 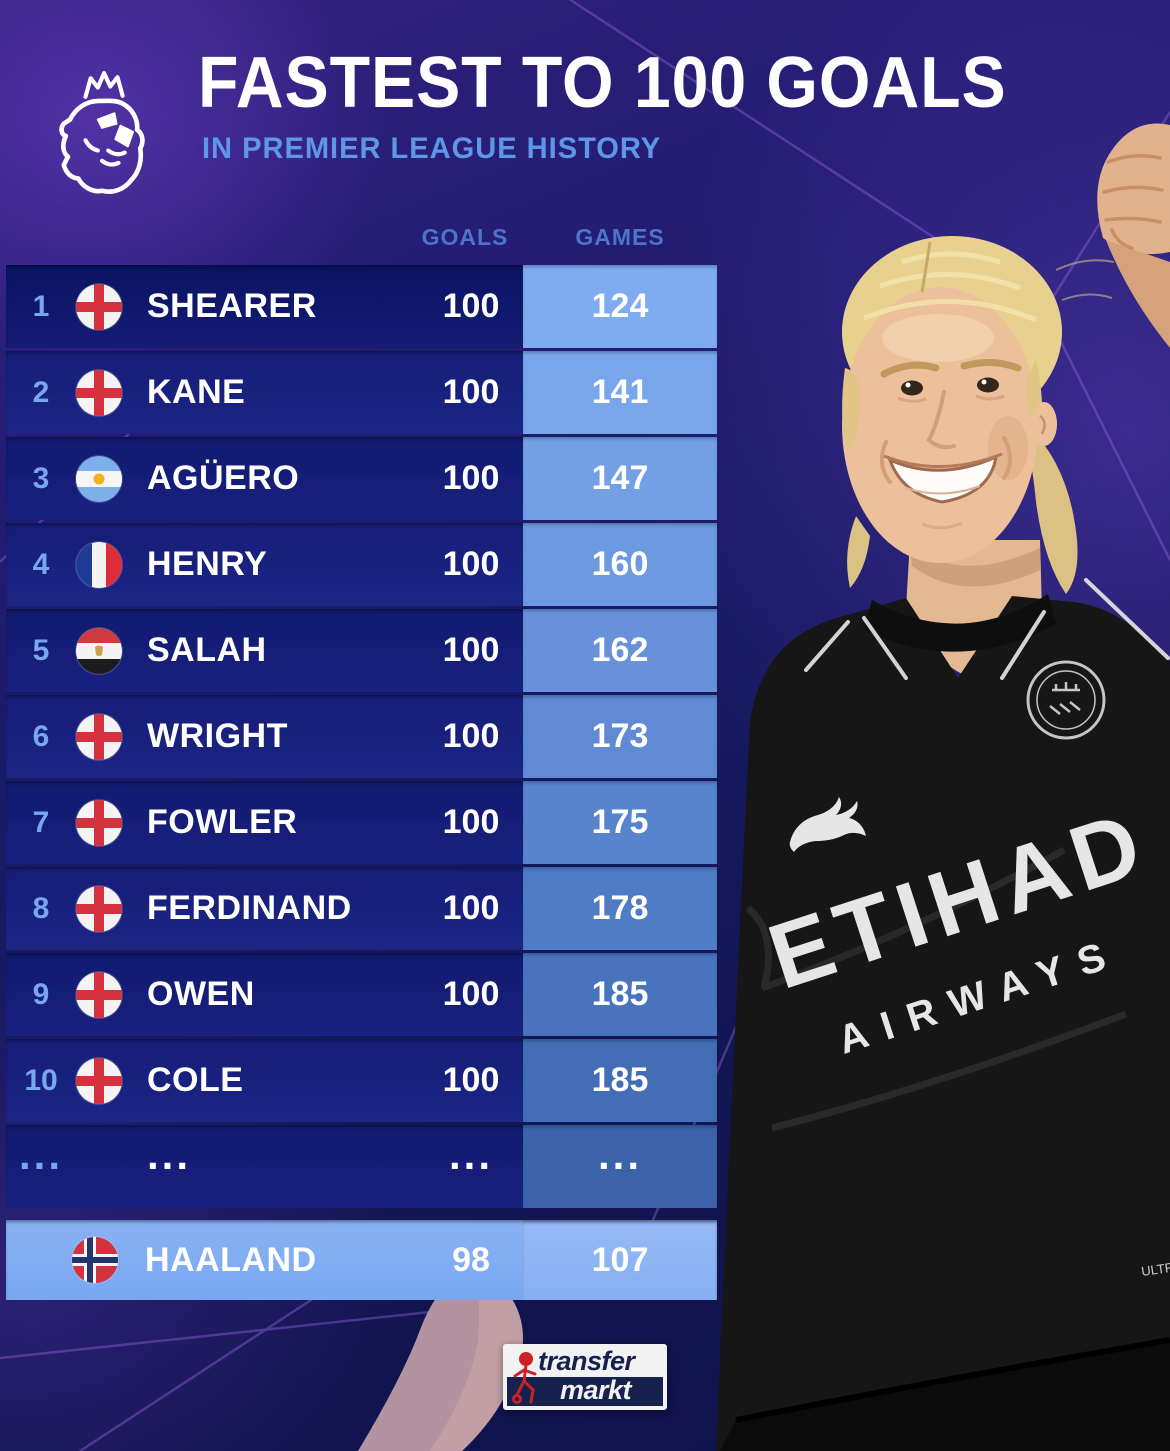 What do you see at coordinates (1133, 235) in the screenshot?
I see `raised-fist` at bounding box center [1133, 235].